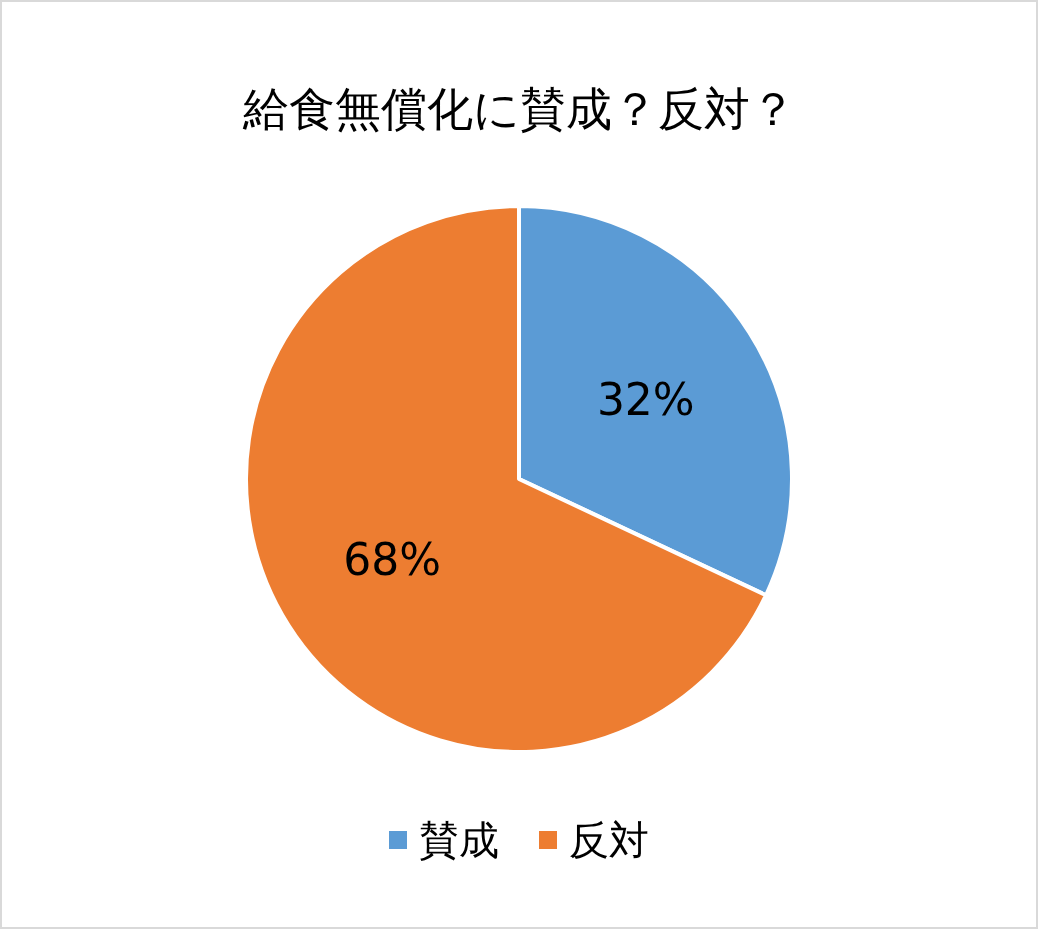 Image resolution: width=1038 pixels, height=929 pixels. I want to click on chart-title: 給食無償化に賛成？反対？, so click(518, 109).